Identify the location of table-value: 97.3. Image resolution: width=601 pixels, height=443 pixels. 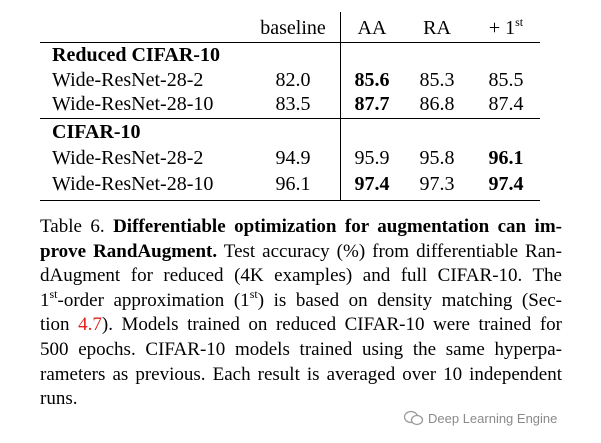
(437, 184).